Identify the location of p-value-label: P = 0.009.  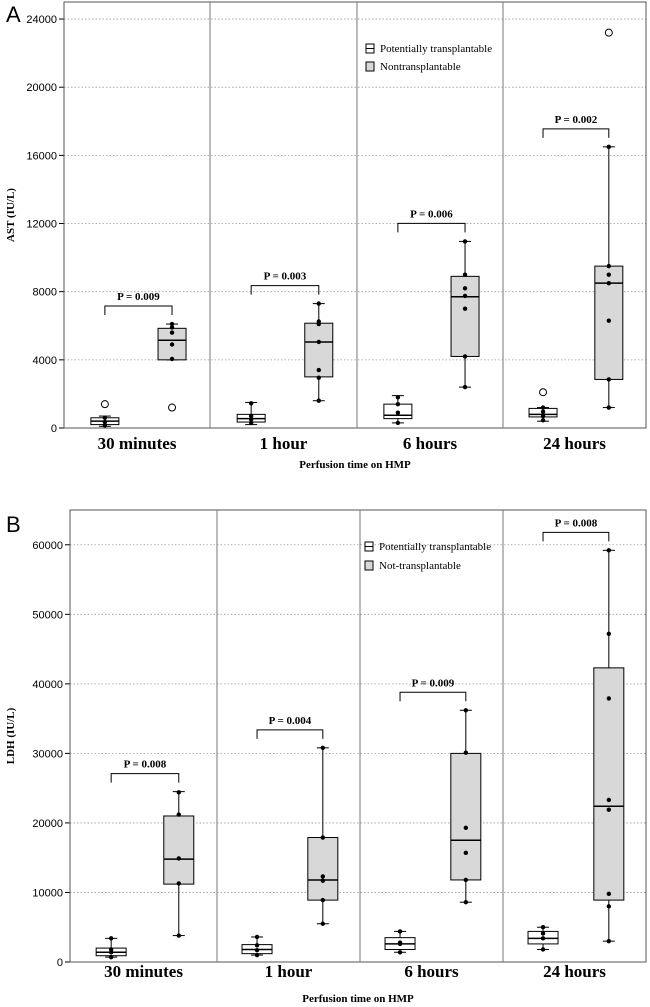
(138, 297).